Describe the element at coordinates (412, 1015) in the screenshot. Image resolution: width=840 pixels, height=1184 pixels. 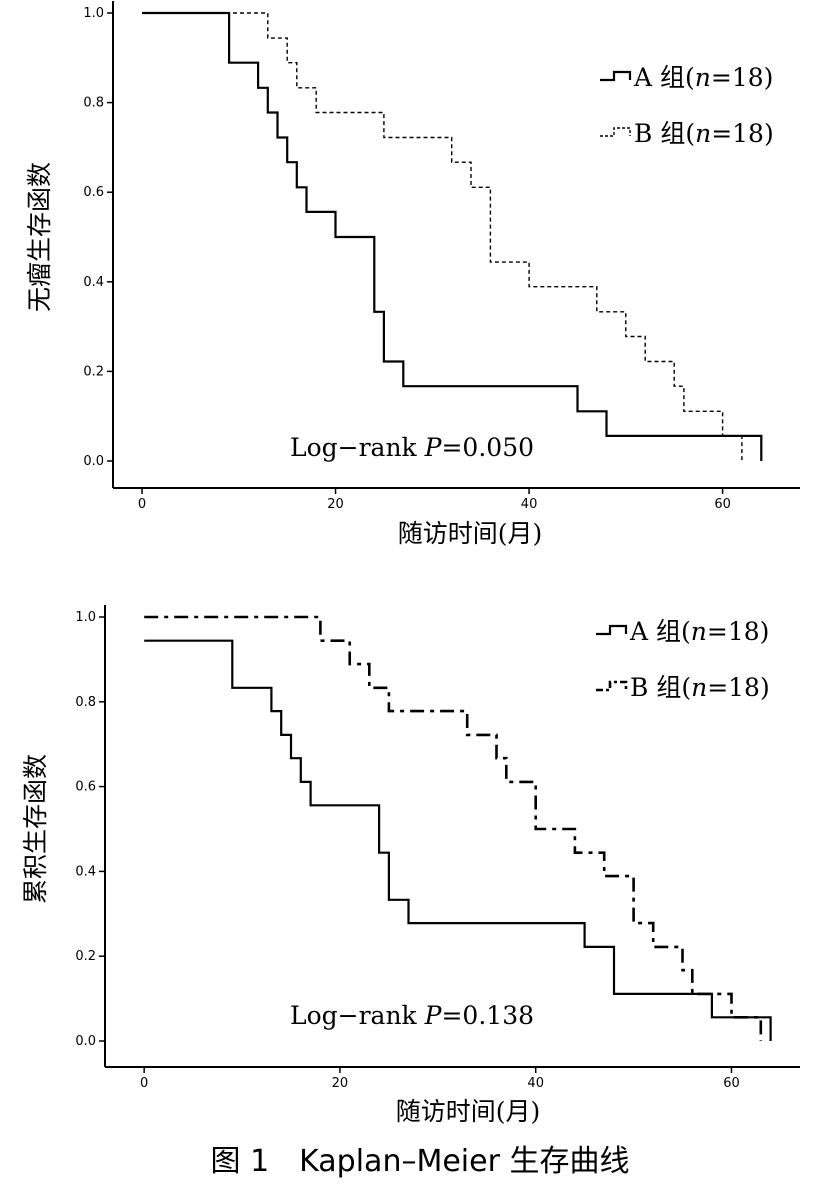
I see `log-rank-annotation: Log−rank P=0.138` at that location.